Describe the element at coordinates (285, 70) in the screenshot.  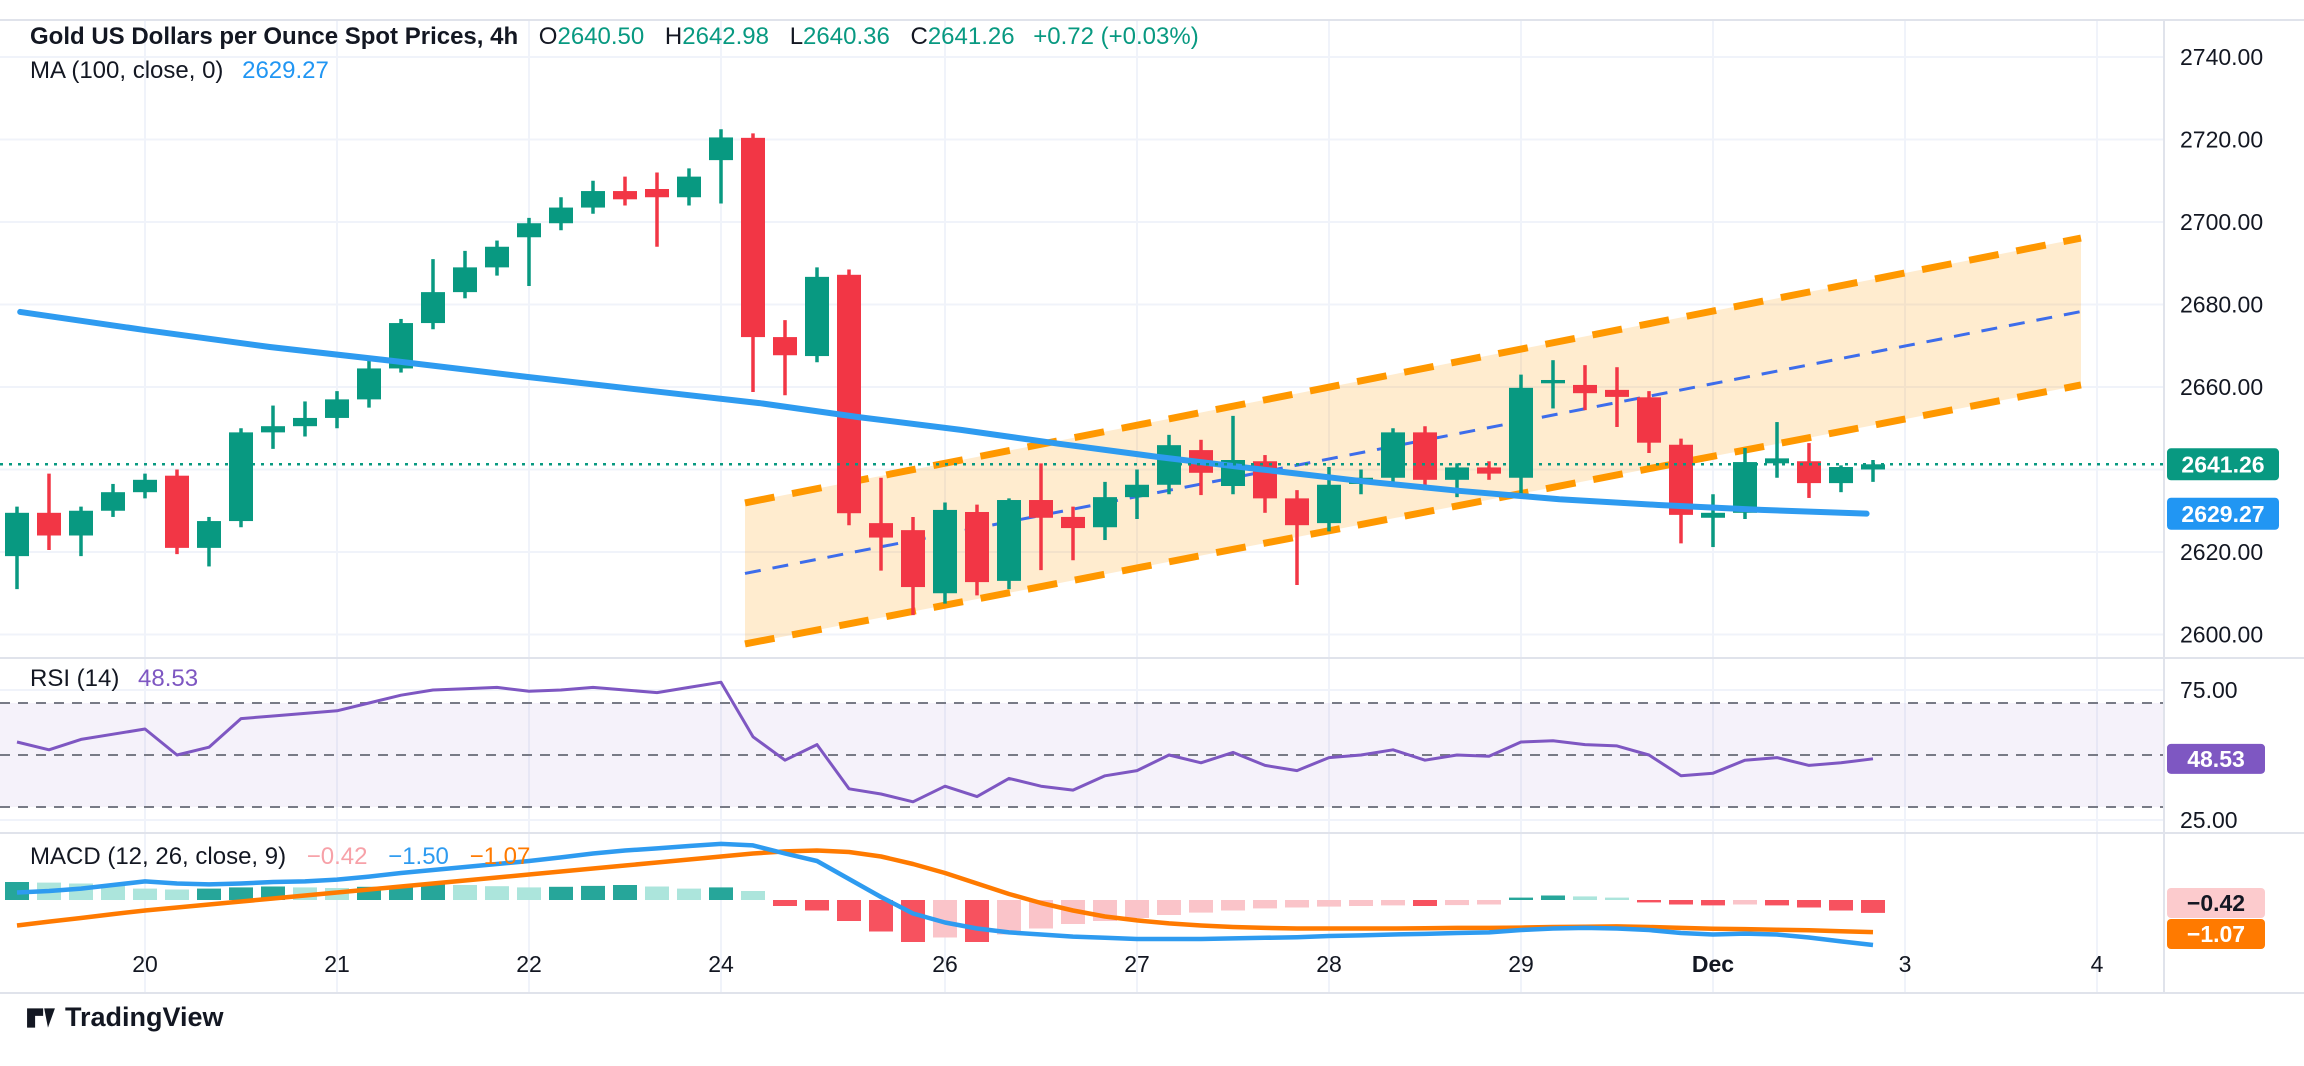
I see `ma-value: 2629.27` at that location.